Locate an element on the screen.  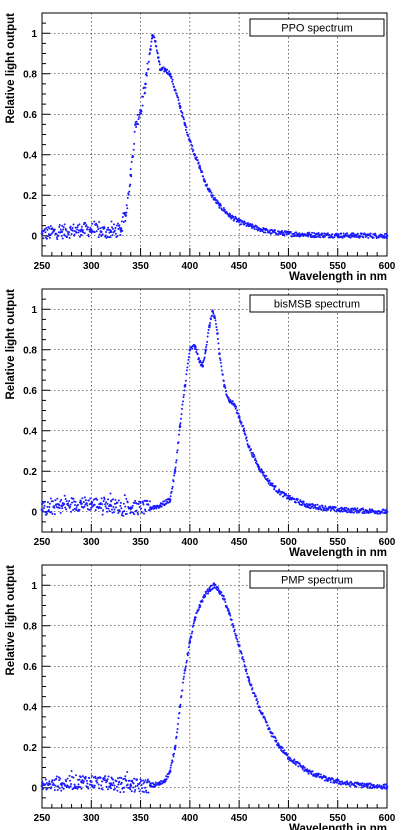
x-tick-label: 550 is located at coordinates (337, 542).